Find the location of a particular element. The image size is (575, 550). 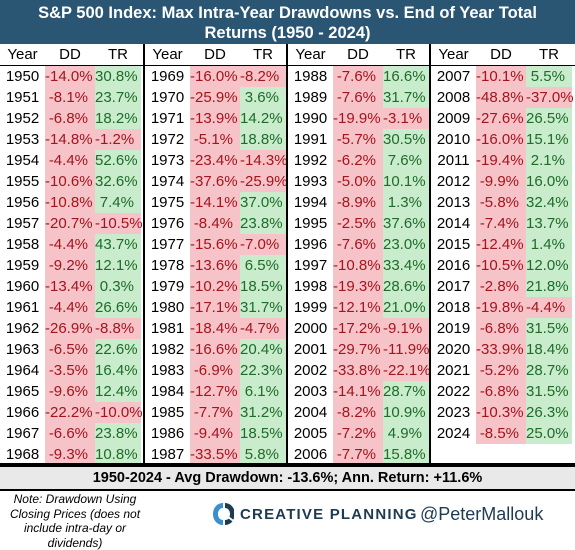

drawdown-cell: -19.4% is located at coordinates (501, 160).